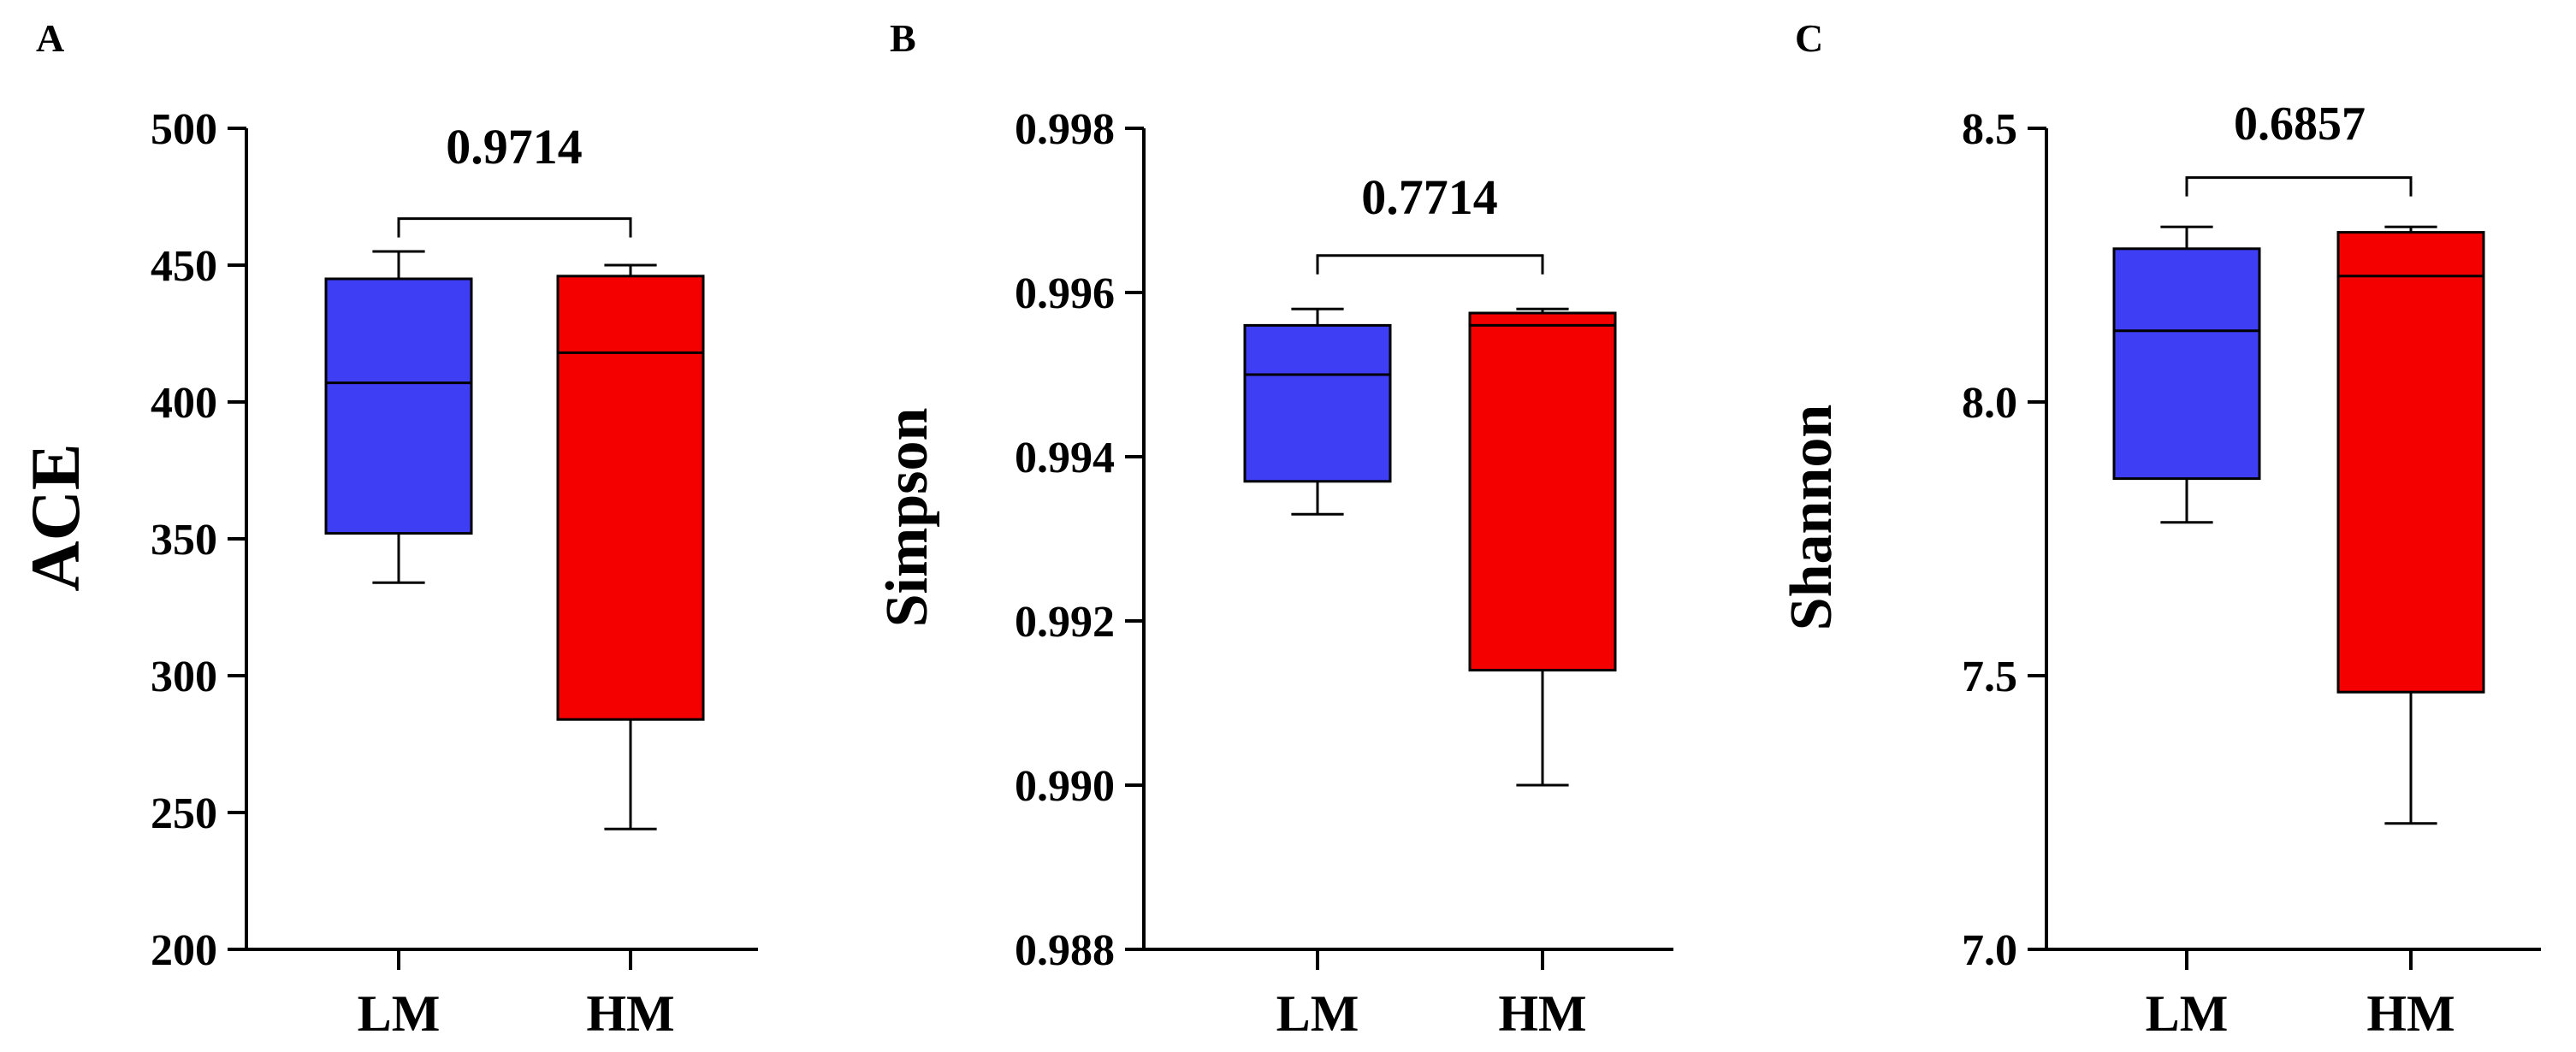  Describe the element at coordinates (1065, 293) in the screenshot. I see `y-tick-label: 0.996` at that location.